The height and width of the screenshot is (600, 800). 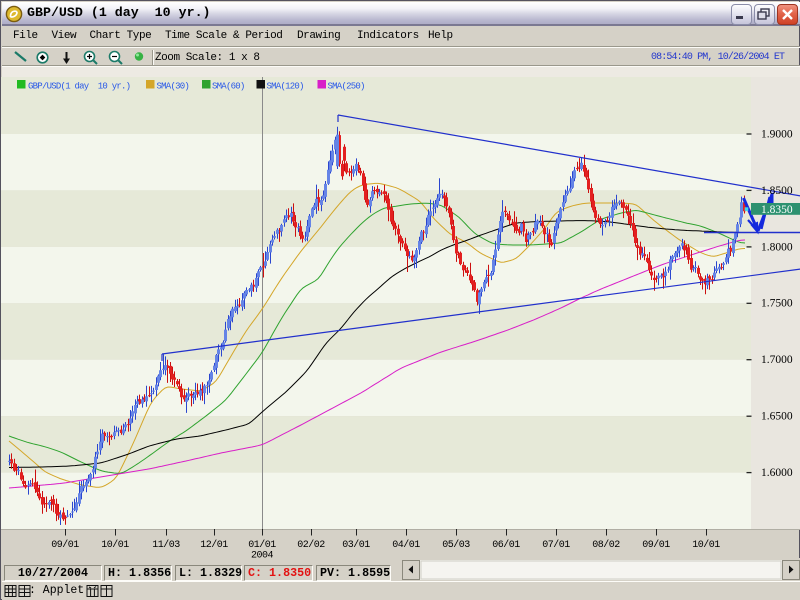 What do you see at coordinates (79, 86) in the screenshot?
I see `svg-text: GBP/USD(1 day 10 yr.)` at bounding box center [79, 86].